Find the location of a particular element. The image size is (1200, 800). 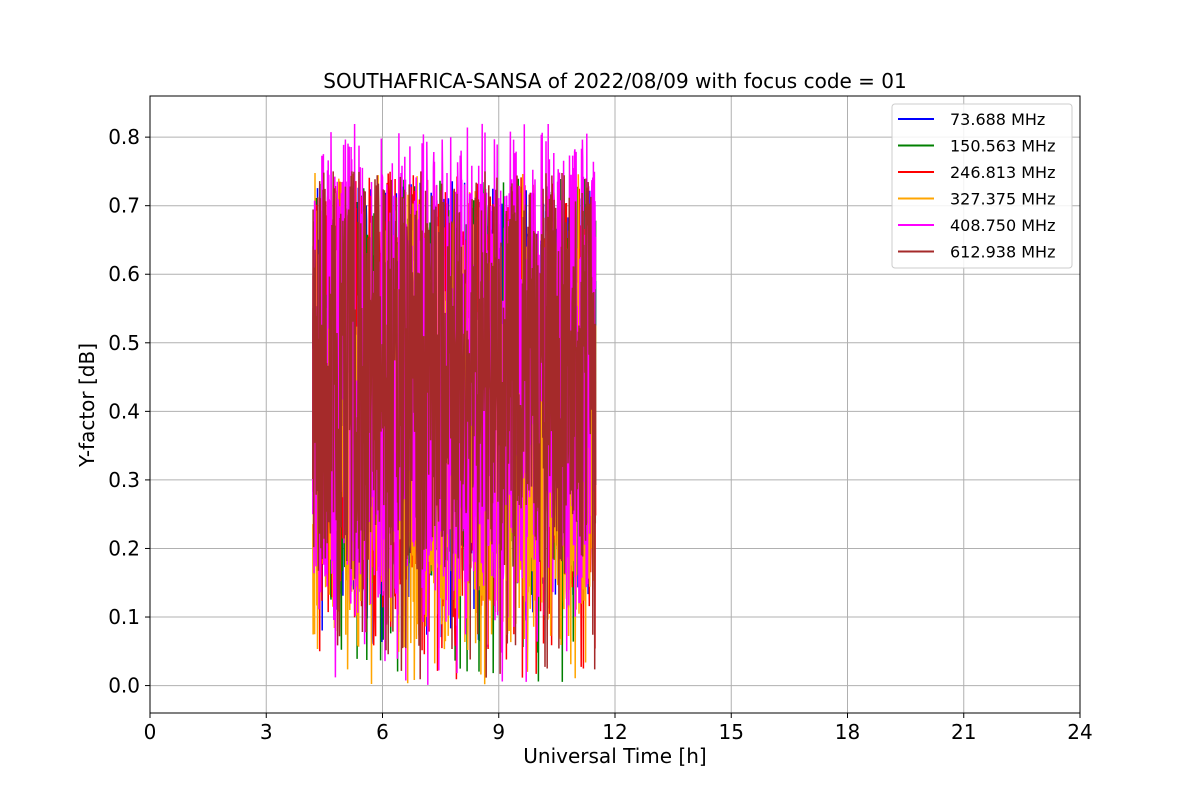

x-tick-label: 18 is located at coordinates (847, 732).